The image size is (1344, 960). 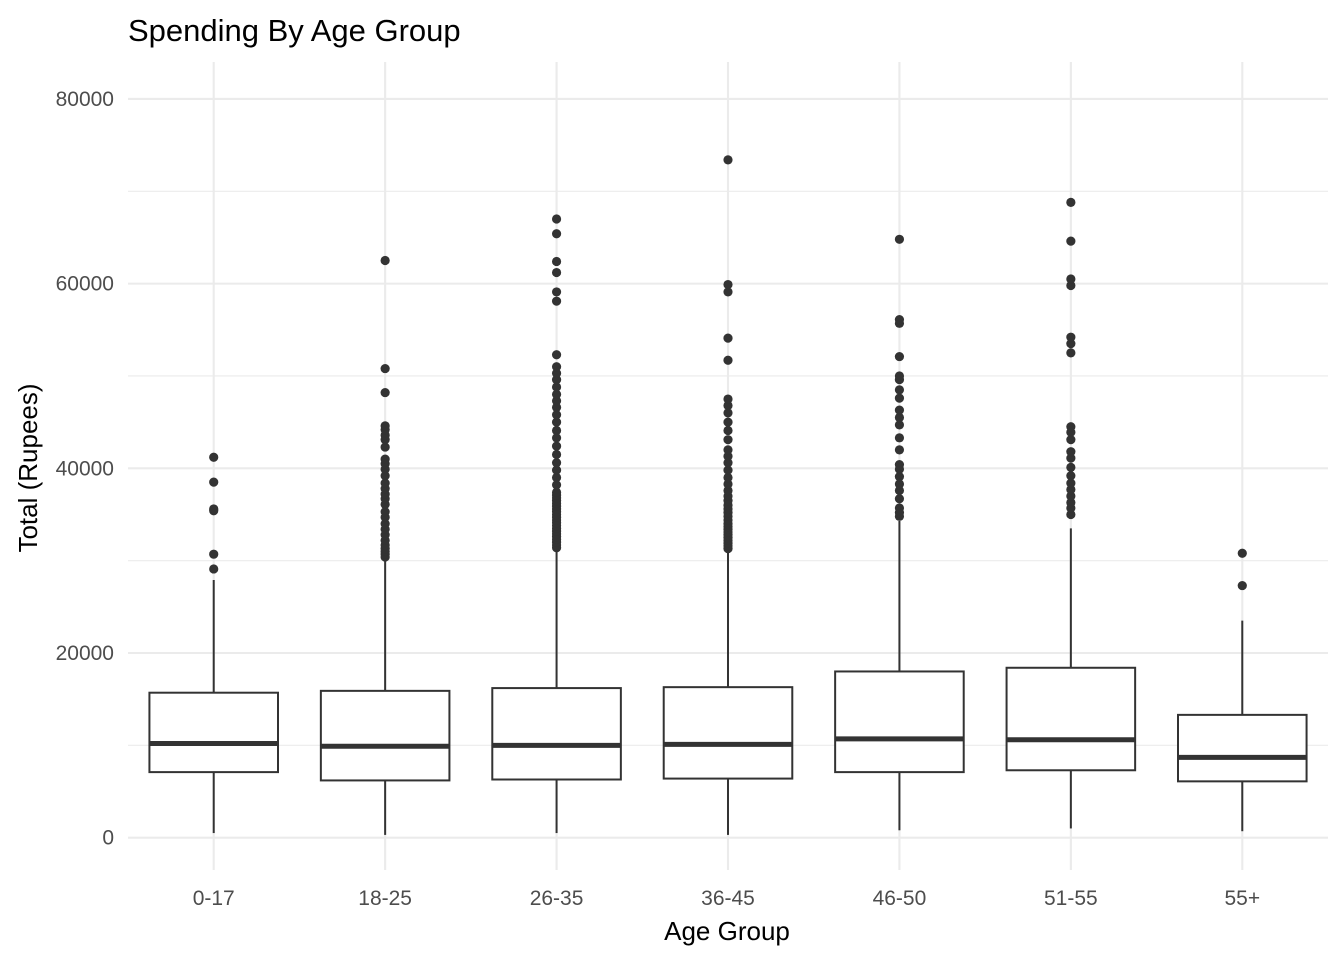 I want to click on x-tick-label: 0-17, so click(x=214, y=898).